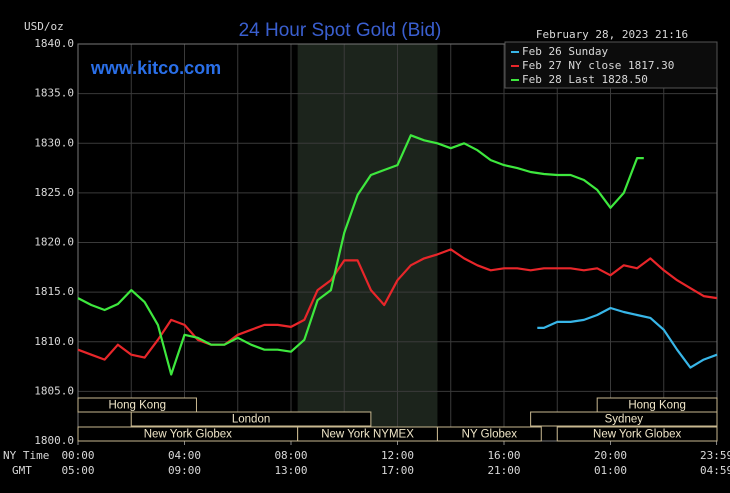 The image size is (730, 493). I want to click on y-tick-label: 1815.0, so click(54, 291).